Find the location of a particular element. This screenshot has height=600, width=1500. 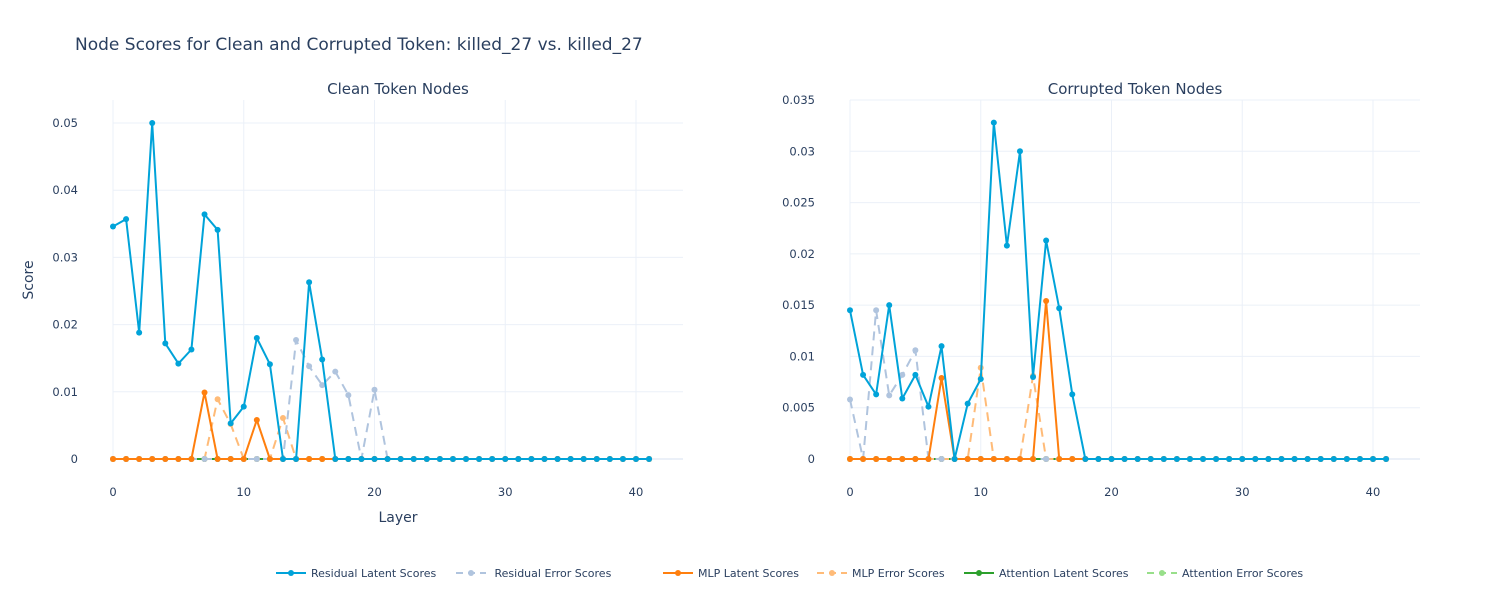

series-line is located at coordinates (1118, 380).